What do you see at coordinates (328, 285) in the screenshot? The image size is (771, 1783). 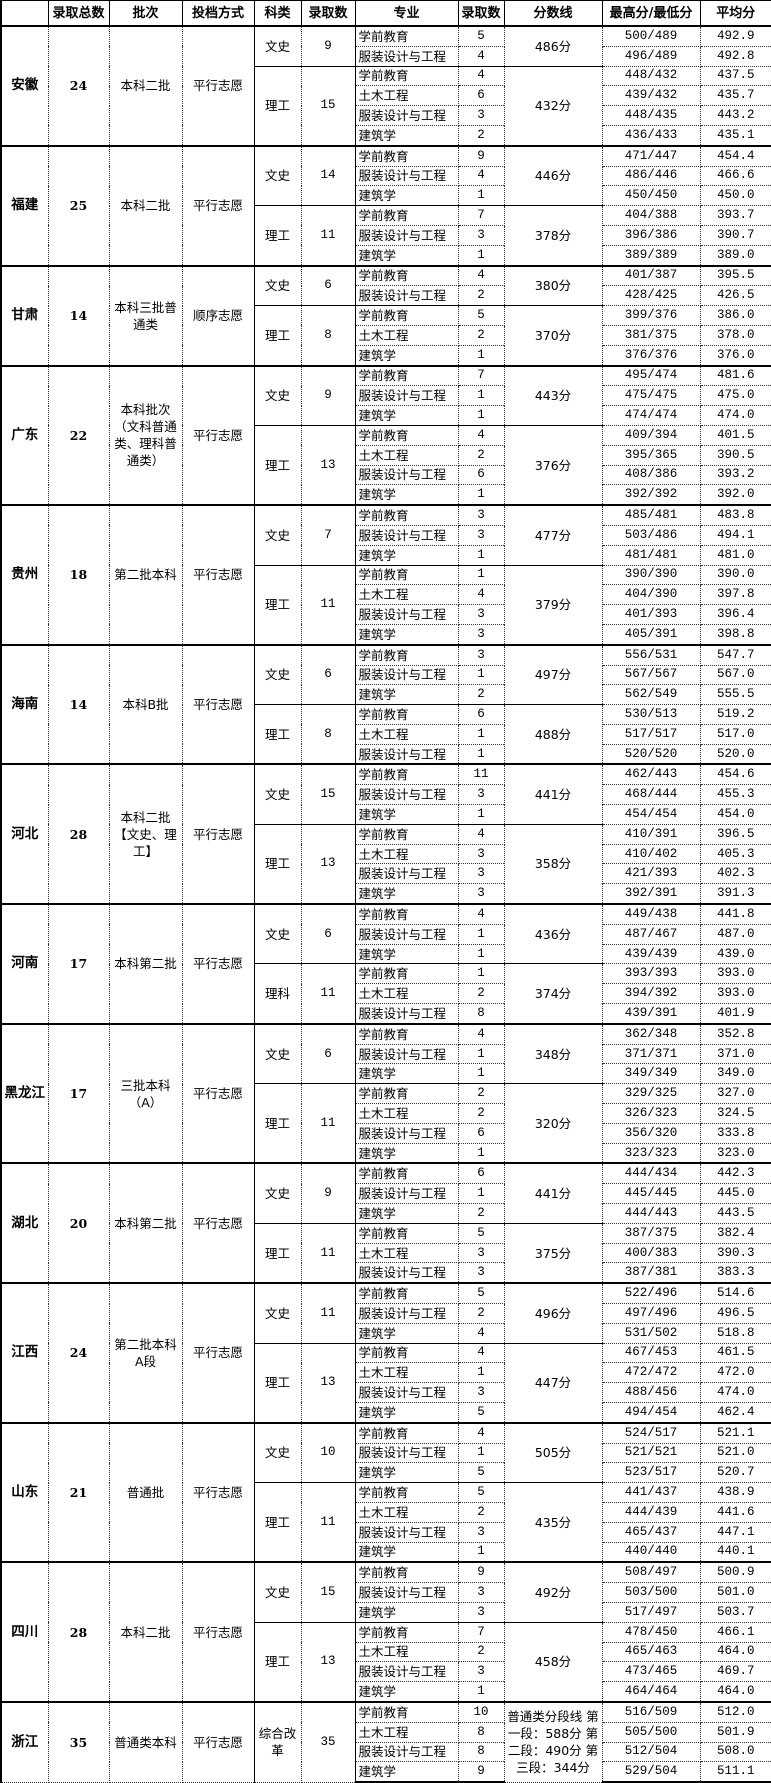 I see `category-count: 6` at bounding box center [328, 285].